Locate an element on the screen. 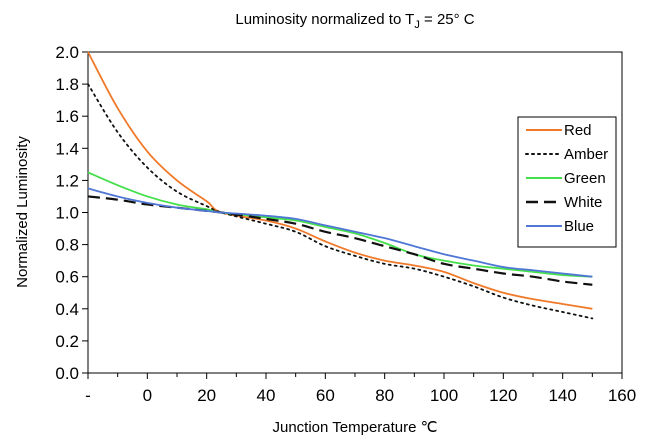 The height and width of the screenshot is (437, 656). chart-title-main: Luminosity normalized to T is located at coordinates (324, 19).